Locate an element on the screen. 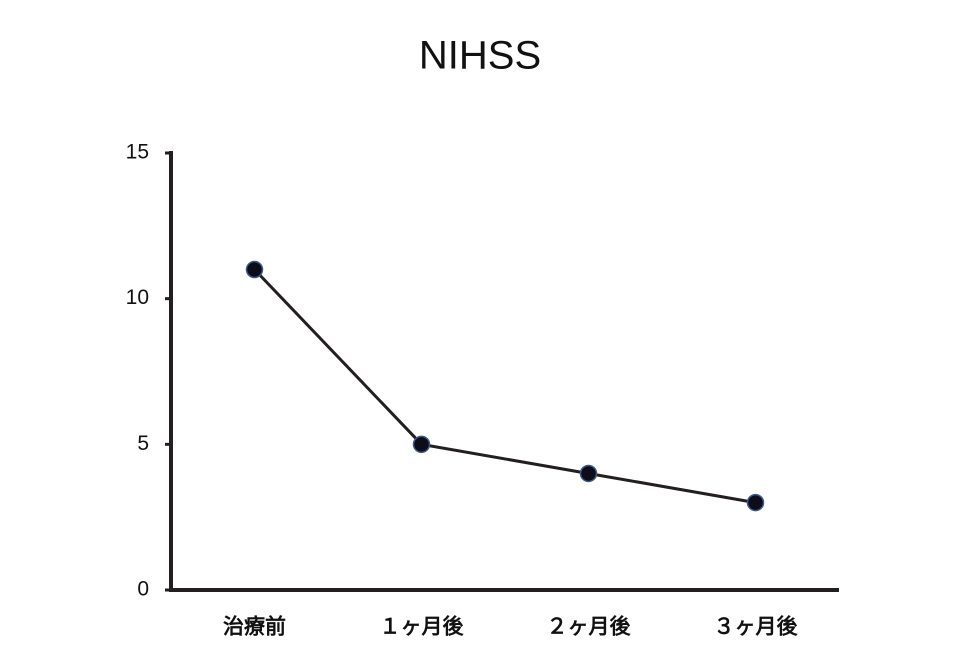  y-tick-label: 10 is located at coordinates (137, 297).